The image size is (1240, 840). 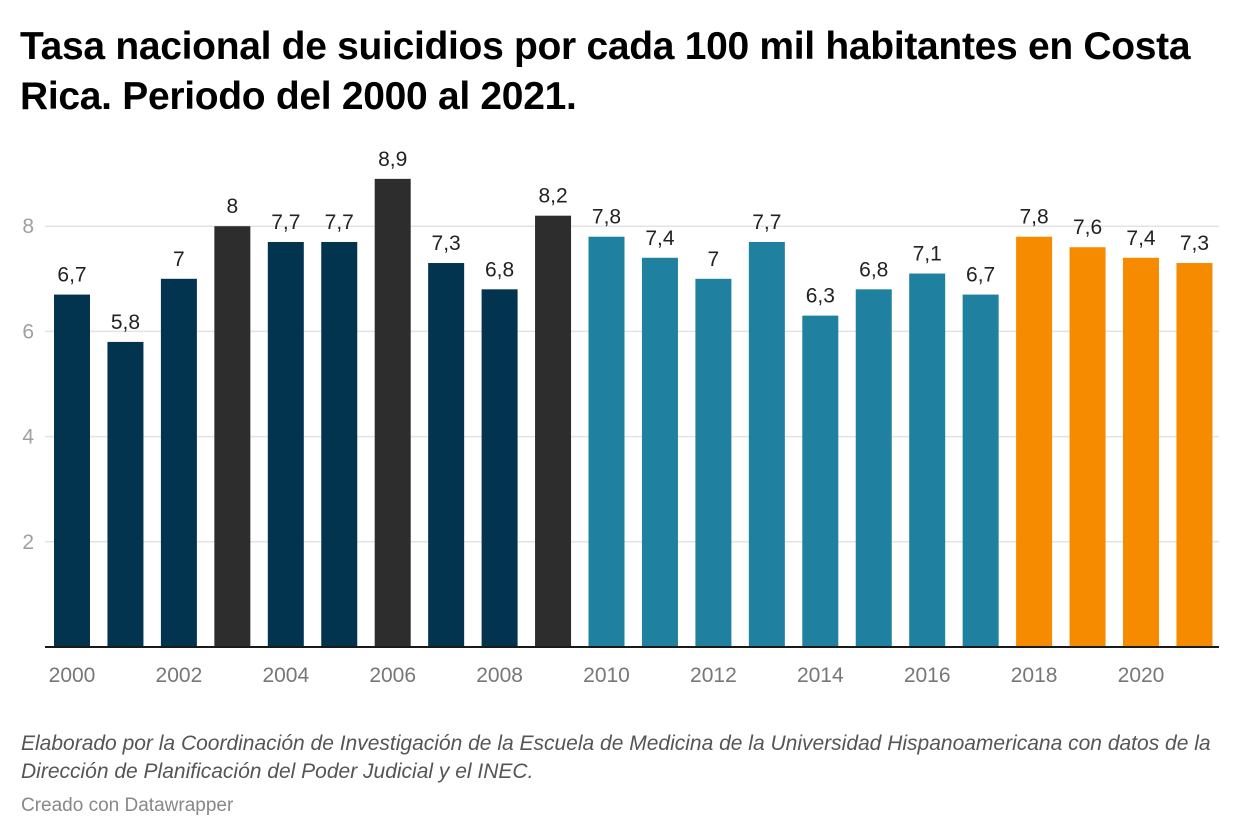 I want to click on x-tick-label: 2004, so click(x=285, y=675).